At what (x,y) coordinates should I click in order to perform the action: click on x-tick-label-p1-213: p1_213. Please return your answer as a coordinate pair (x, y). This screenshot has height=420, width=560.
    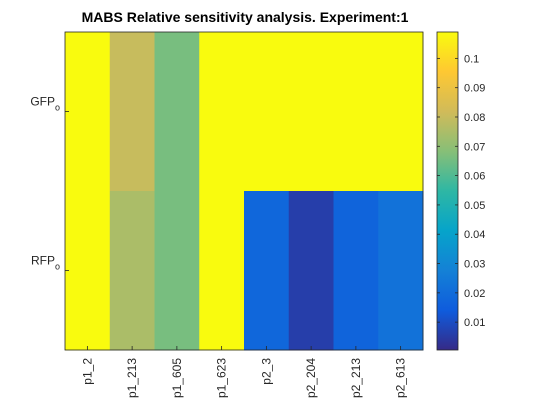
    Looking at the image, I should click on (132, 378).